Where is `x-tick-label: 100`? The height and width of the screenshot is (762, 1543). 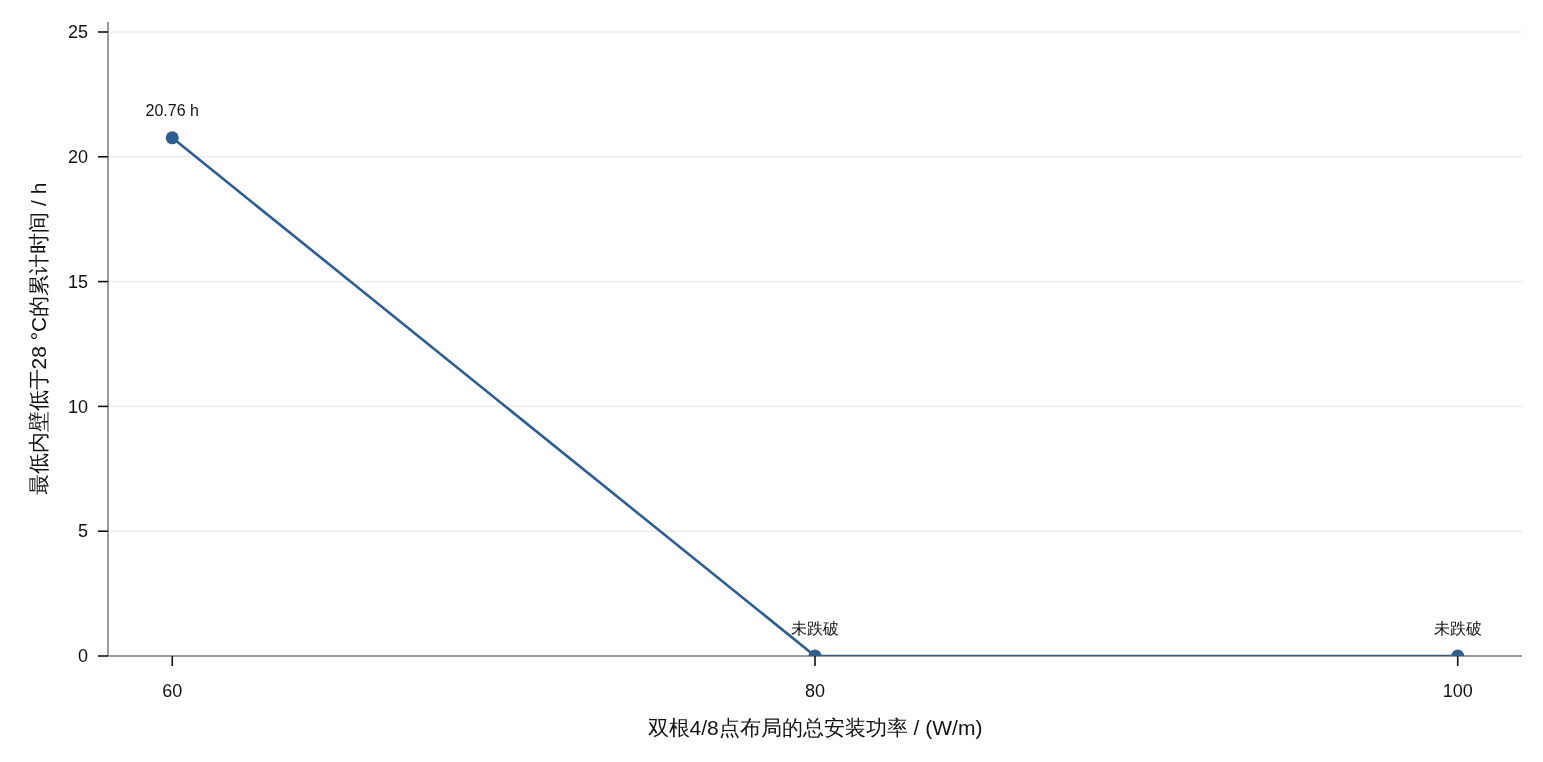
x-tick-label: 100 is located at coordinates (1457, 691).